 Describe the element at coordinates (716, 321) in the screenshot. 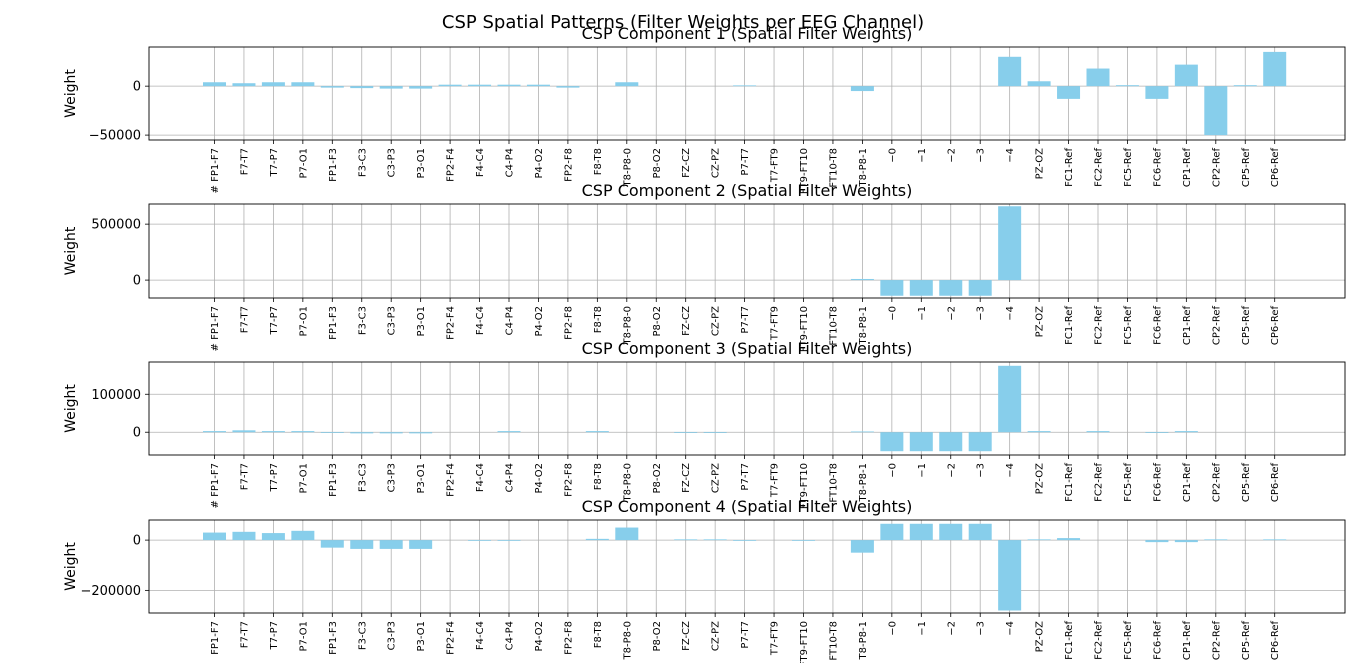

I see `x-tick-label: CZ-PZ` at that location.